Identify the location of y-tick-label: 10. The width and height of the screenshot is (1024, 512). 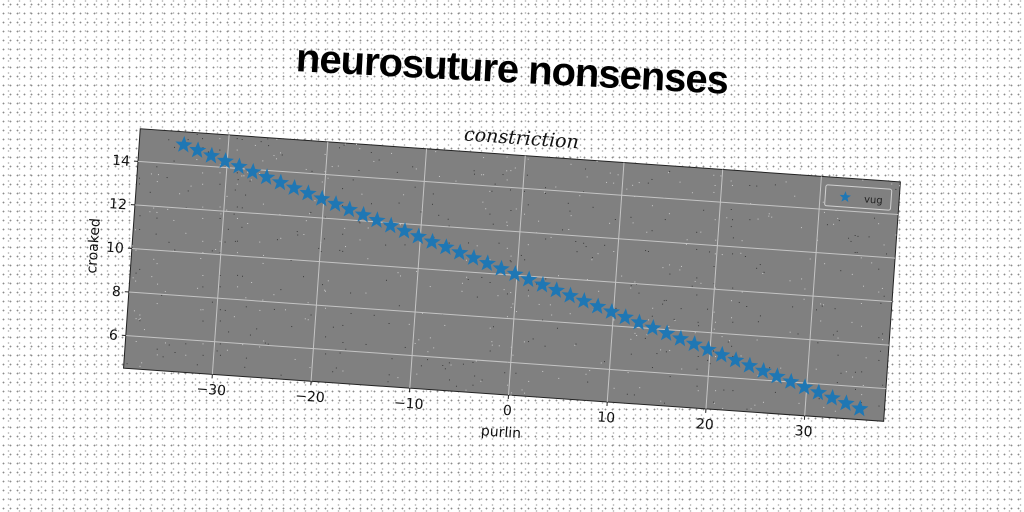
(114, 248).